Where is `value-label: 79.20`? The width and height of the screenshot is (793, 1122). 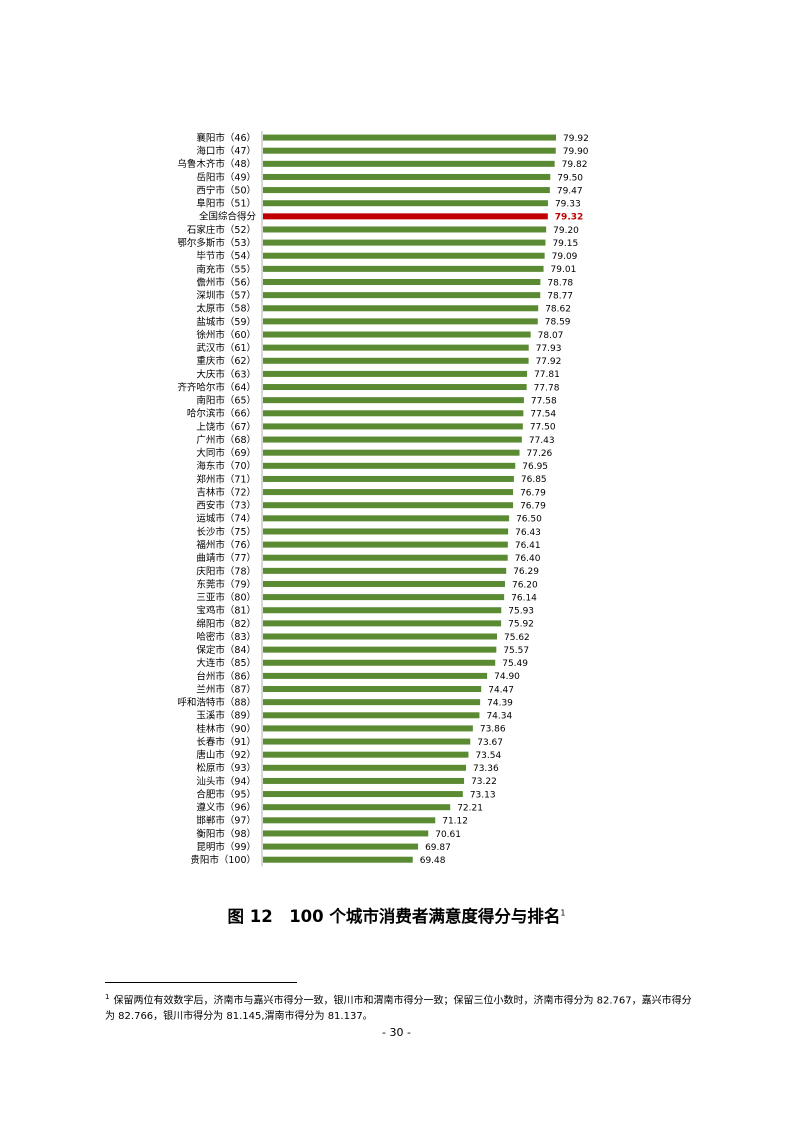
value-label: 79.20 is located at coordinates (566, 231).